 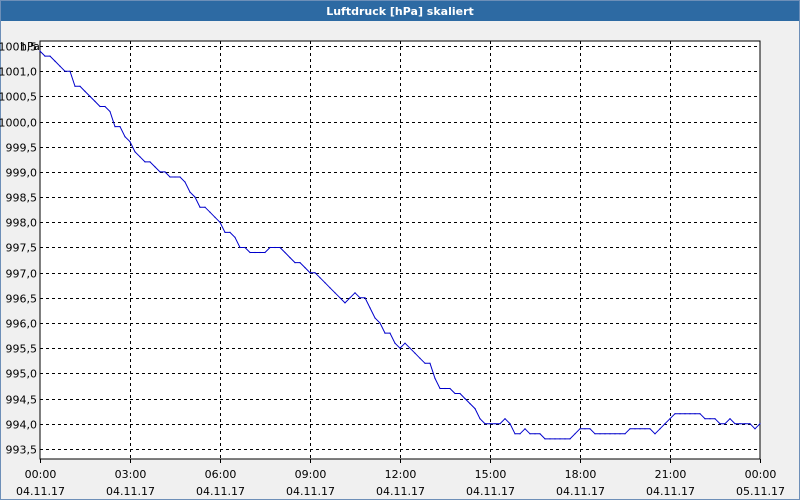 I want to click on title-bar: Luftdruck [hPa] skaliert, so click(x=400, y=11).